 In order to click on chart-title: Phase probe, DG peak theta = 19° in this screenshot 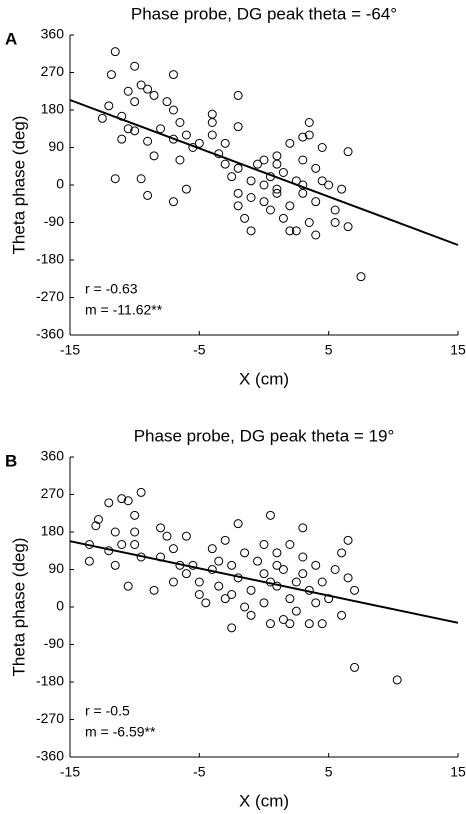, I will do `click(264, 435)`.